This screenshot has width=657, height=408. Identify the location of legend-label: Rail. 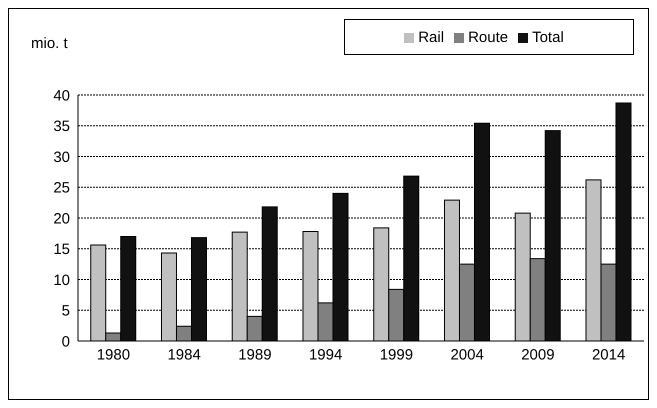
(431, 37).